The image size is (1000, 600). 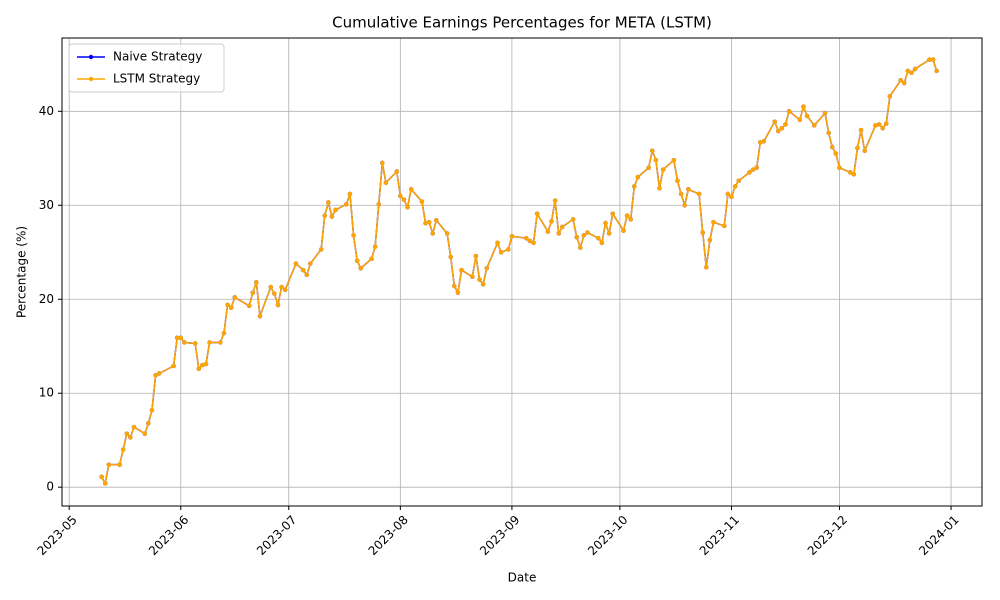 I want to click on y-tick-label: 40, so click(x=46, y=111).